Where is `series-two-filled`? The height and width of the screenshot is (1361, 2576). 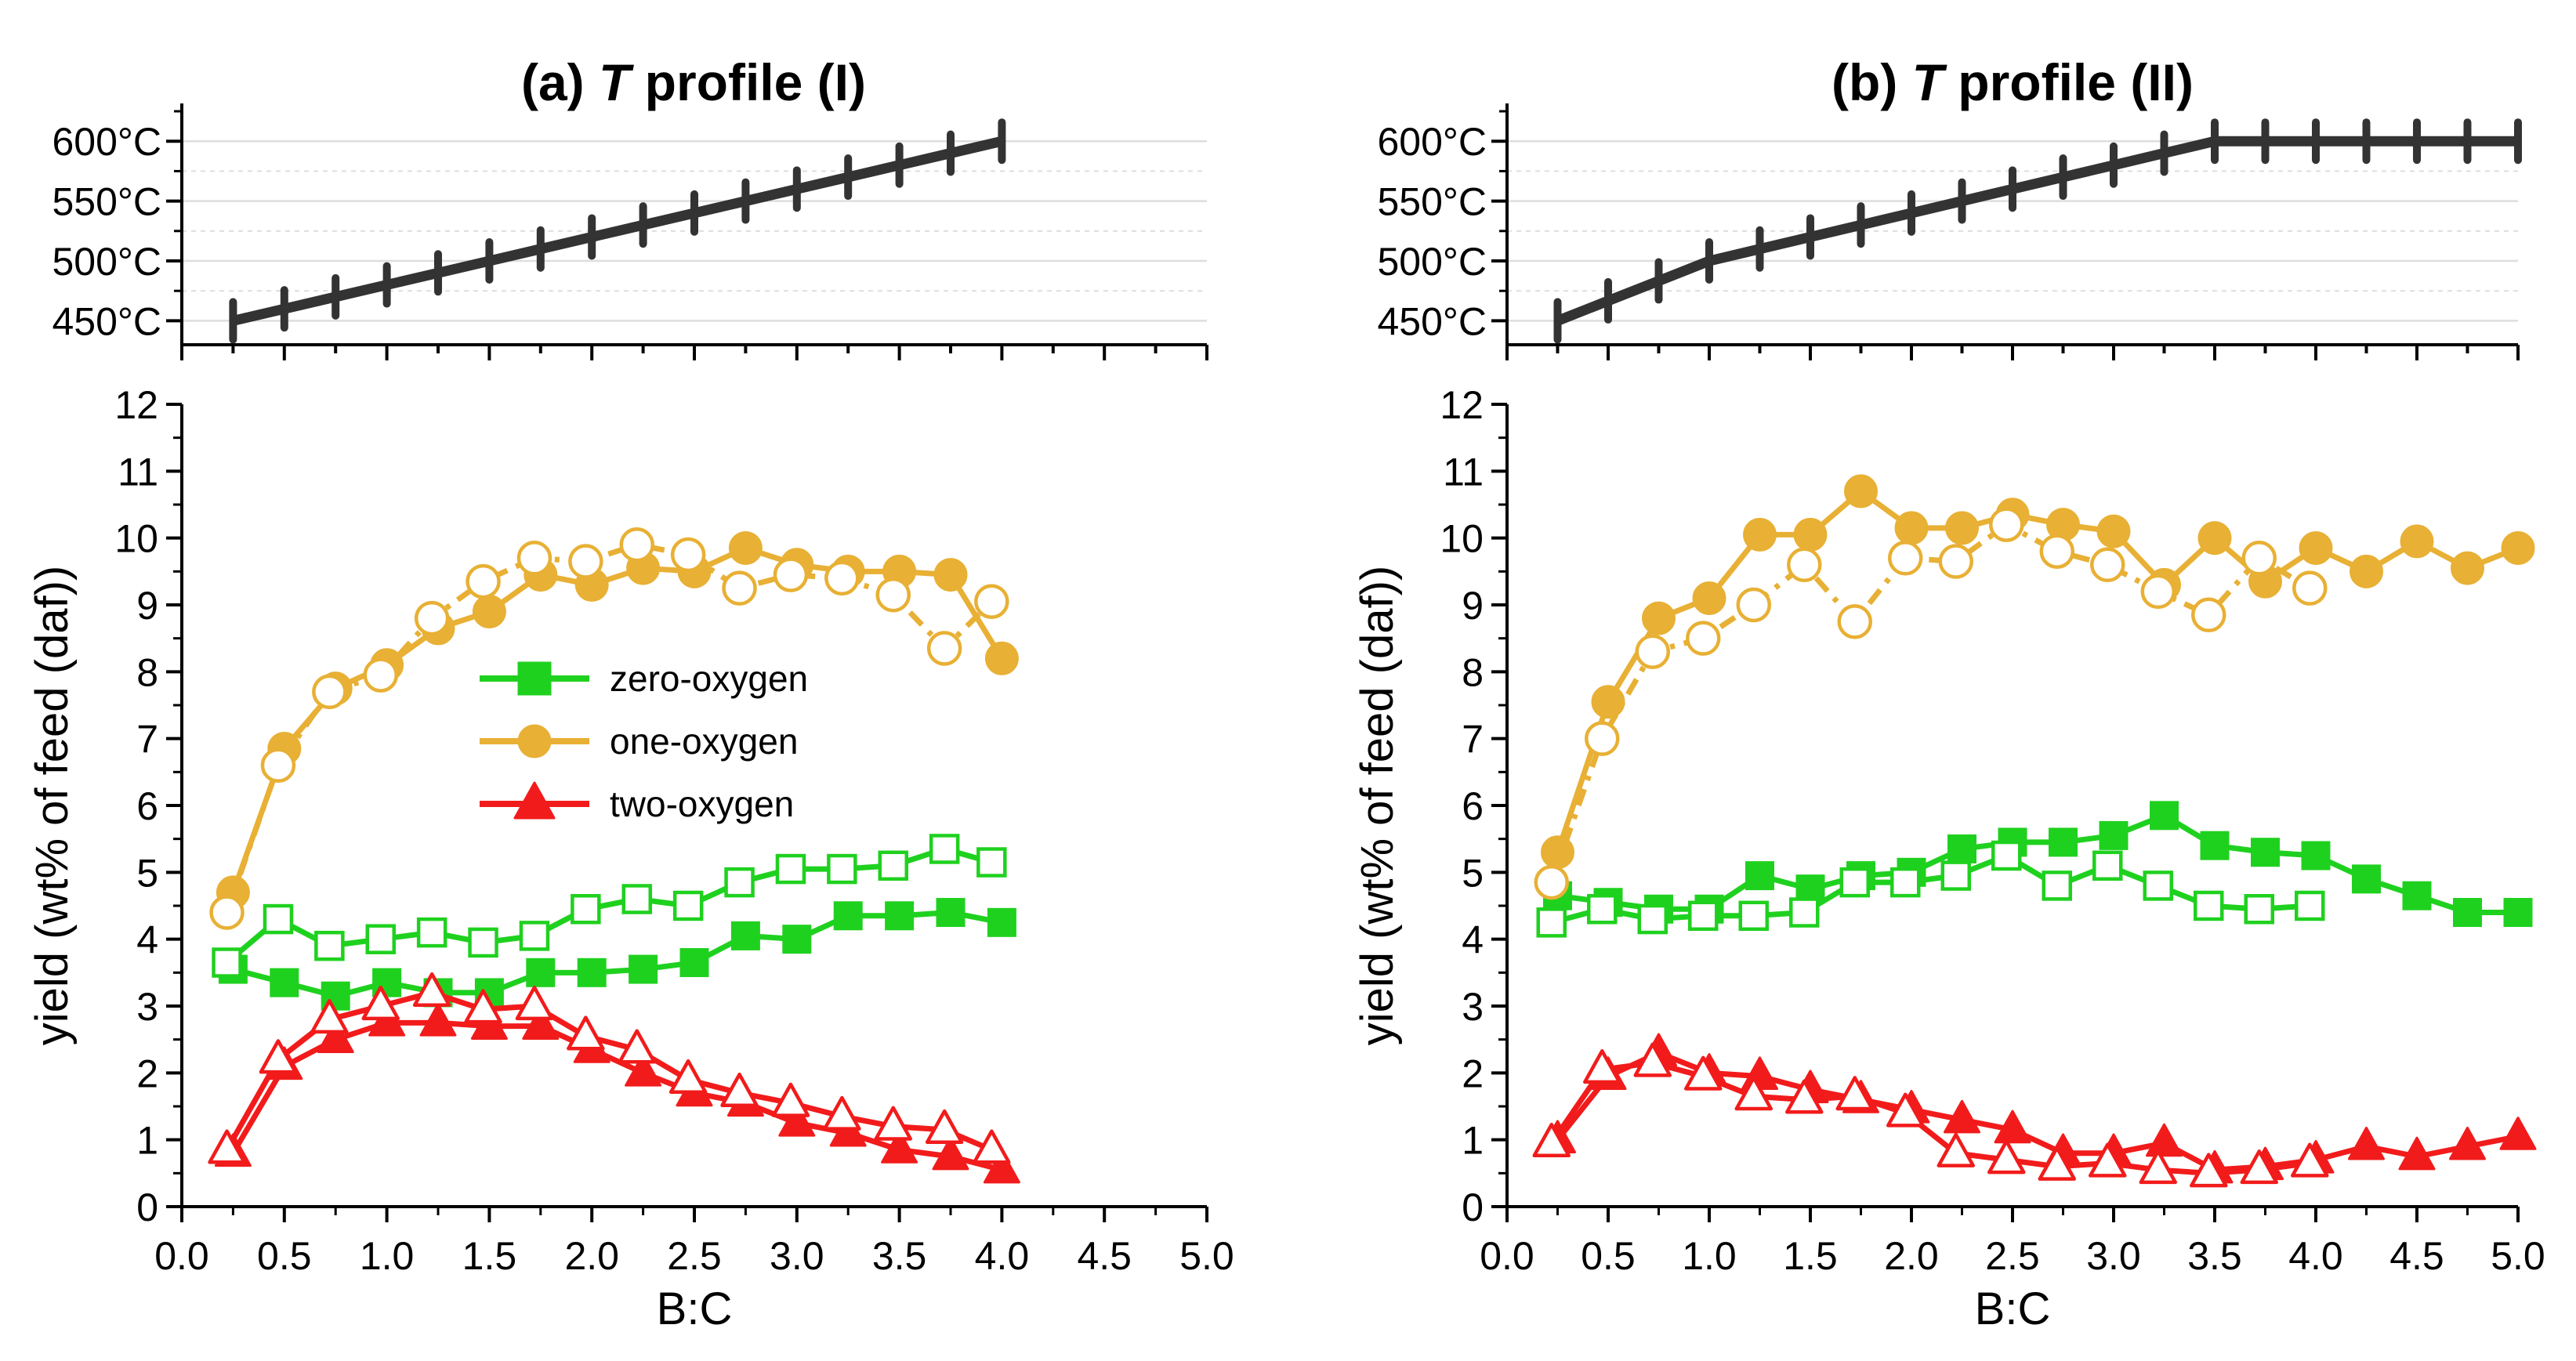 series-two-filled is located at coordinates (2038, 1108).